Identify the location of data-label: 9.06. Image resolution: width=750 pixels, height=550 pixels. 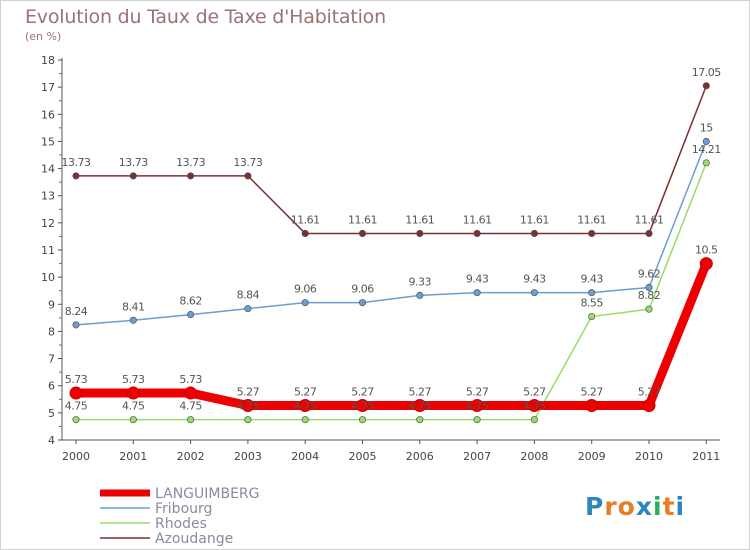
(305, 289).